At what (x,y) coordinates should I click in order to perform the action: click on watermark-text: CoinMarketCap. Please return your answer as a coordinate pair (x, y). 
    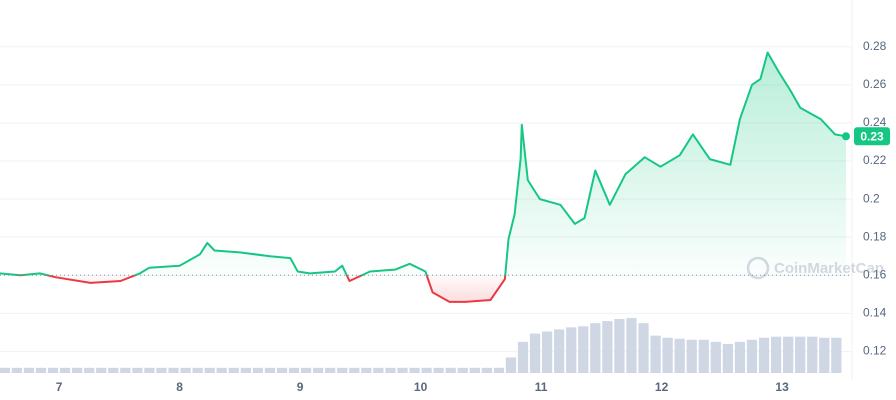
    Looking at the image, I should click on (829, 268).